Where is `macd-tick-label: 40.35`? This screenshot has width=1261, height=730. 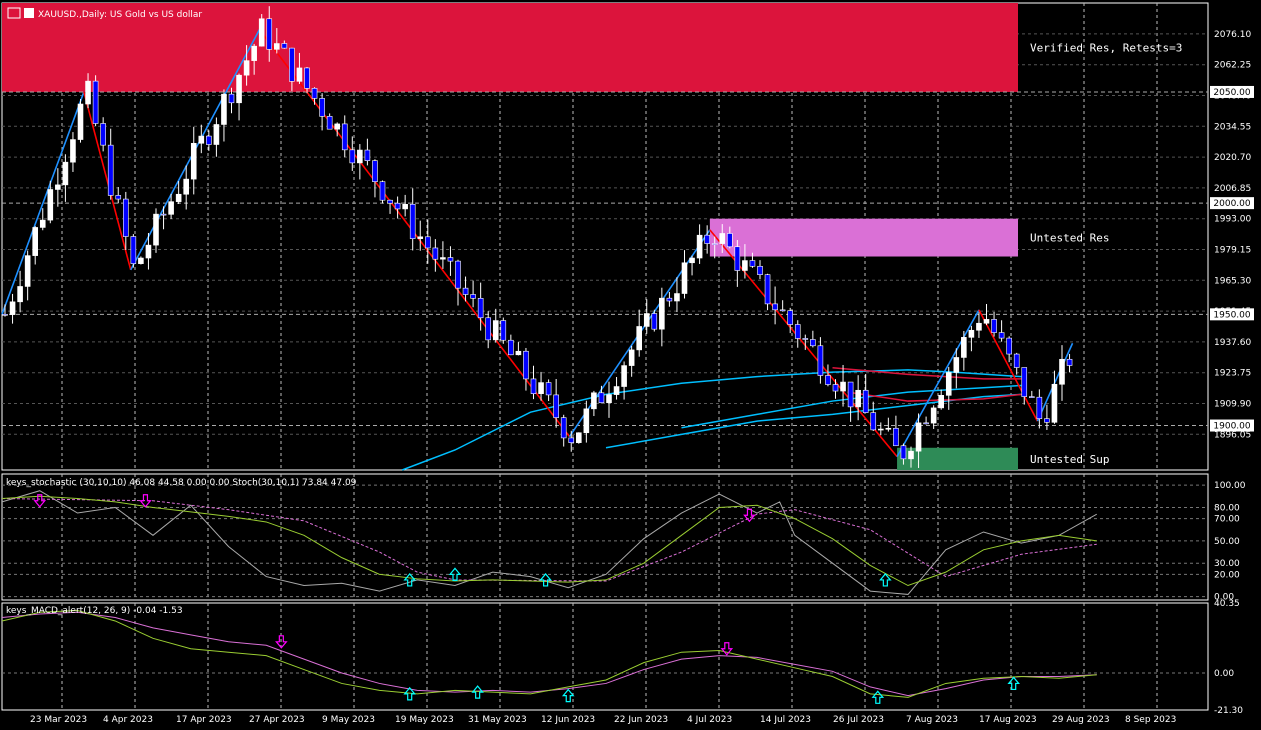
macd-tick-label: 40.35 is located at coordinates (1227, 604).